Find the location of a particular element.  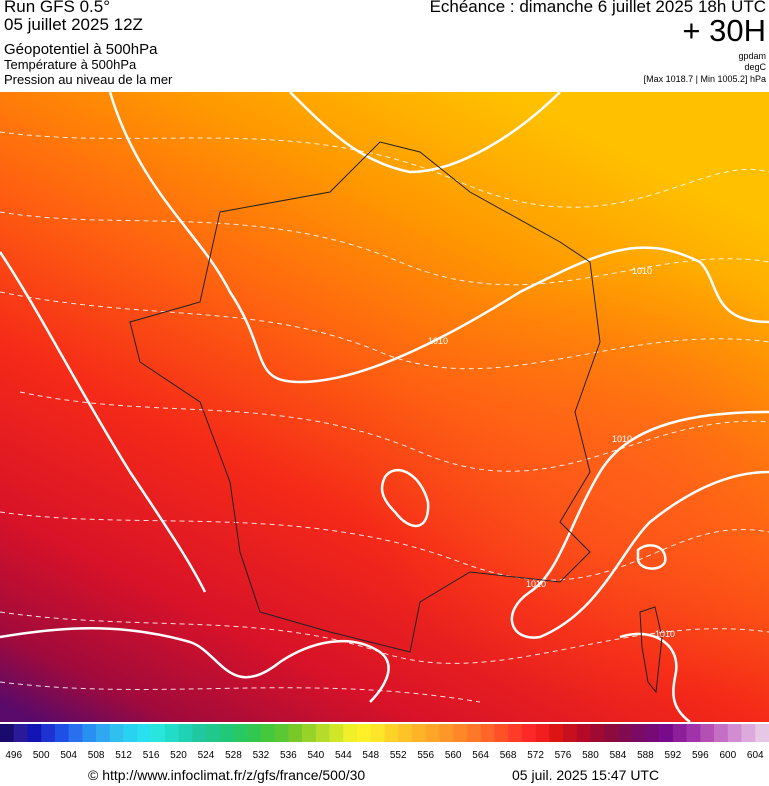

colorbar-label: 544 is located at coordinates (343, 755).